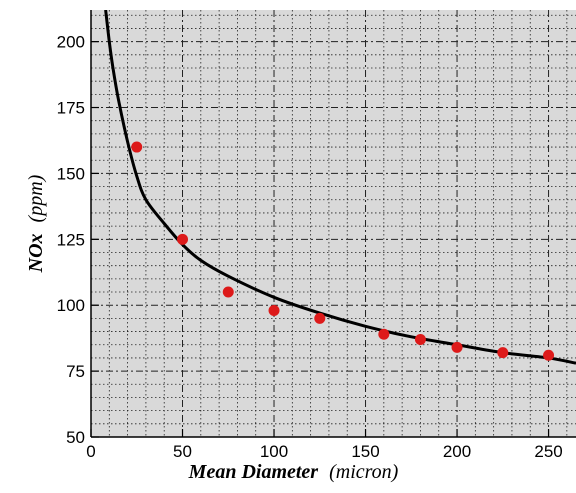  Describe the element at coordinates (548, 451) in the screenshot. I see `x-tick-label: 250` at that location.